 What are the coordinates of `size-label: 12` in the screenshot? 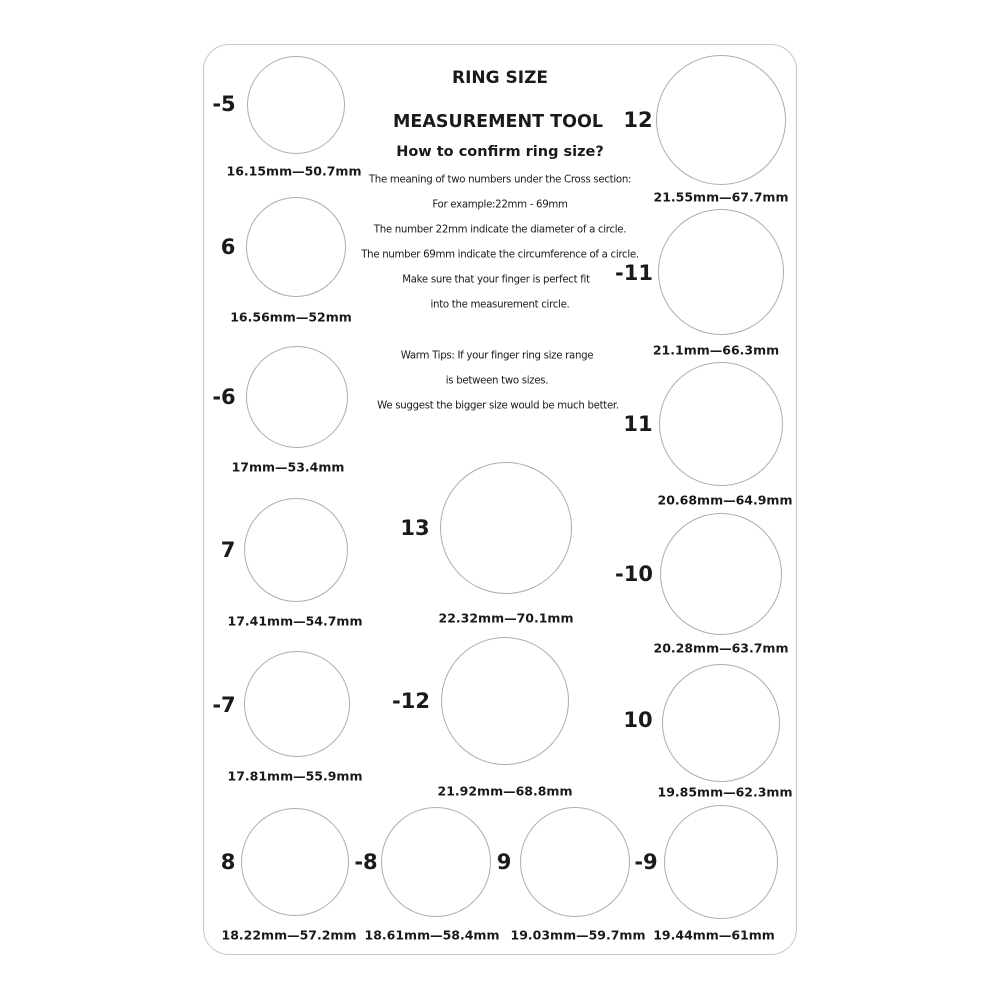 It's located at (638, 120).